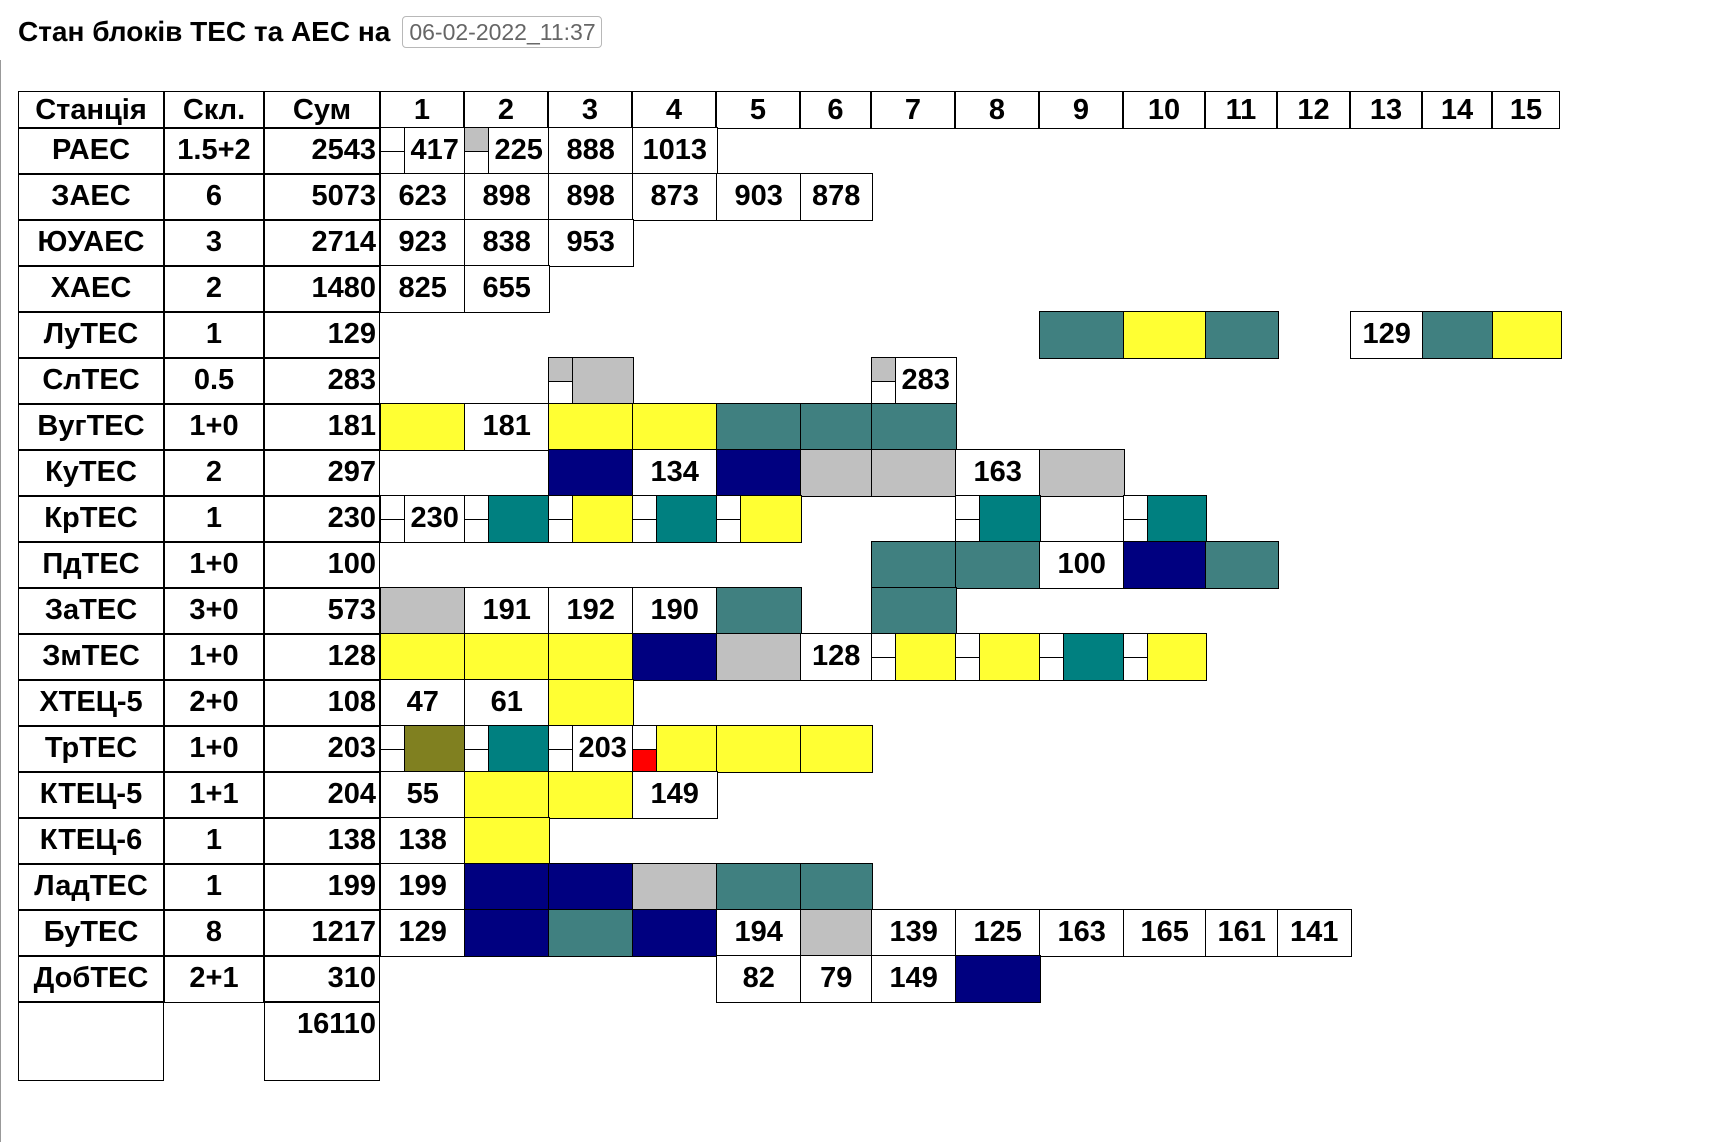  I want to click on cell-value: 108, so click(351, 702).